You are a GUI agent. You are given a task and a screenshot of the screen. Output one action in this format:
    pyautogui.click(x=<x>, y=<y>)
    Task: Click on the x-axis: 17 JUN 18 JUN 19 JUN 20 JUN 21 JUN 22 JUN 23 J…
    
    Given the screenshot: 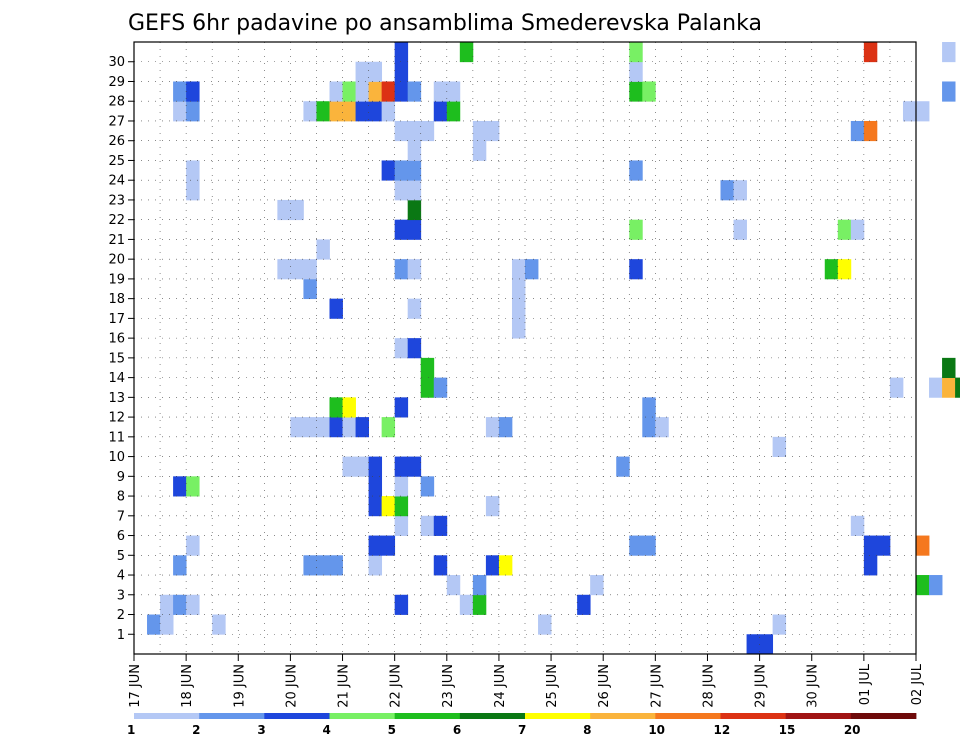 What is the action you would take?
    pyautogui.click(x=526, y=681)
    